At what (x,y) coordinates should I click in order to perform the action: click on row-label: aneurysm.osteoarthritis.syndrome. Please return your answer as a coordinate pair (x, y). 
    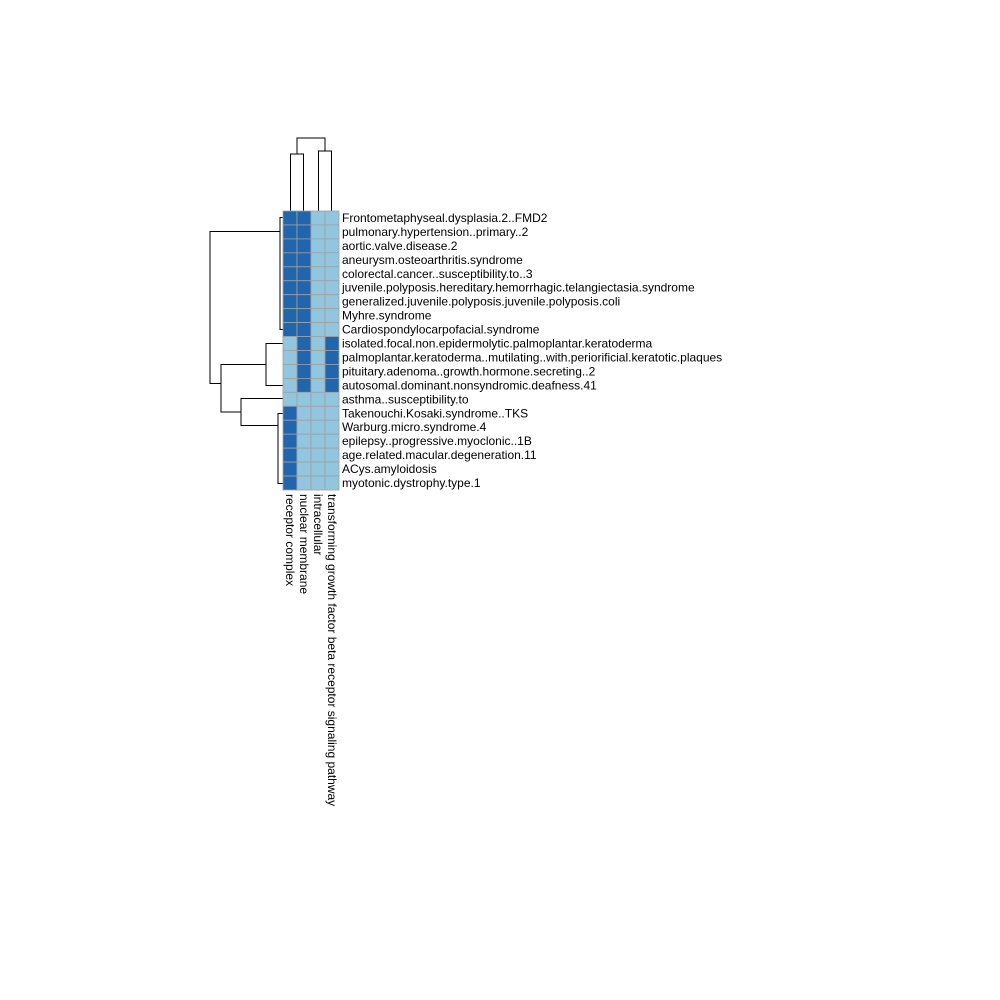
    Looking at the image, I should click on (432, 260).